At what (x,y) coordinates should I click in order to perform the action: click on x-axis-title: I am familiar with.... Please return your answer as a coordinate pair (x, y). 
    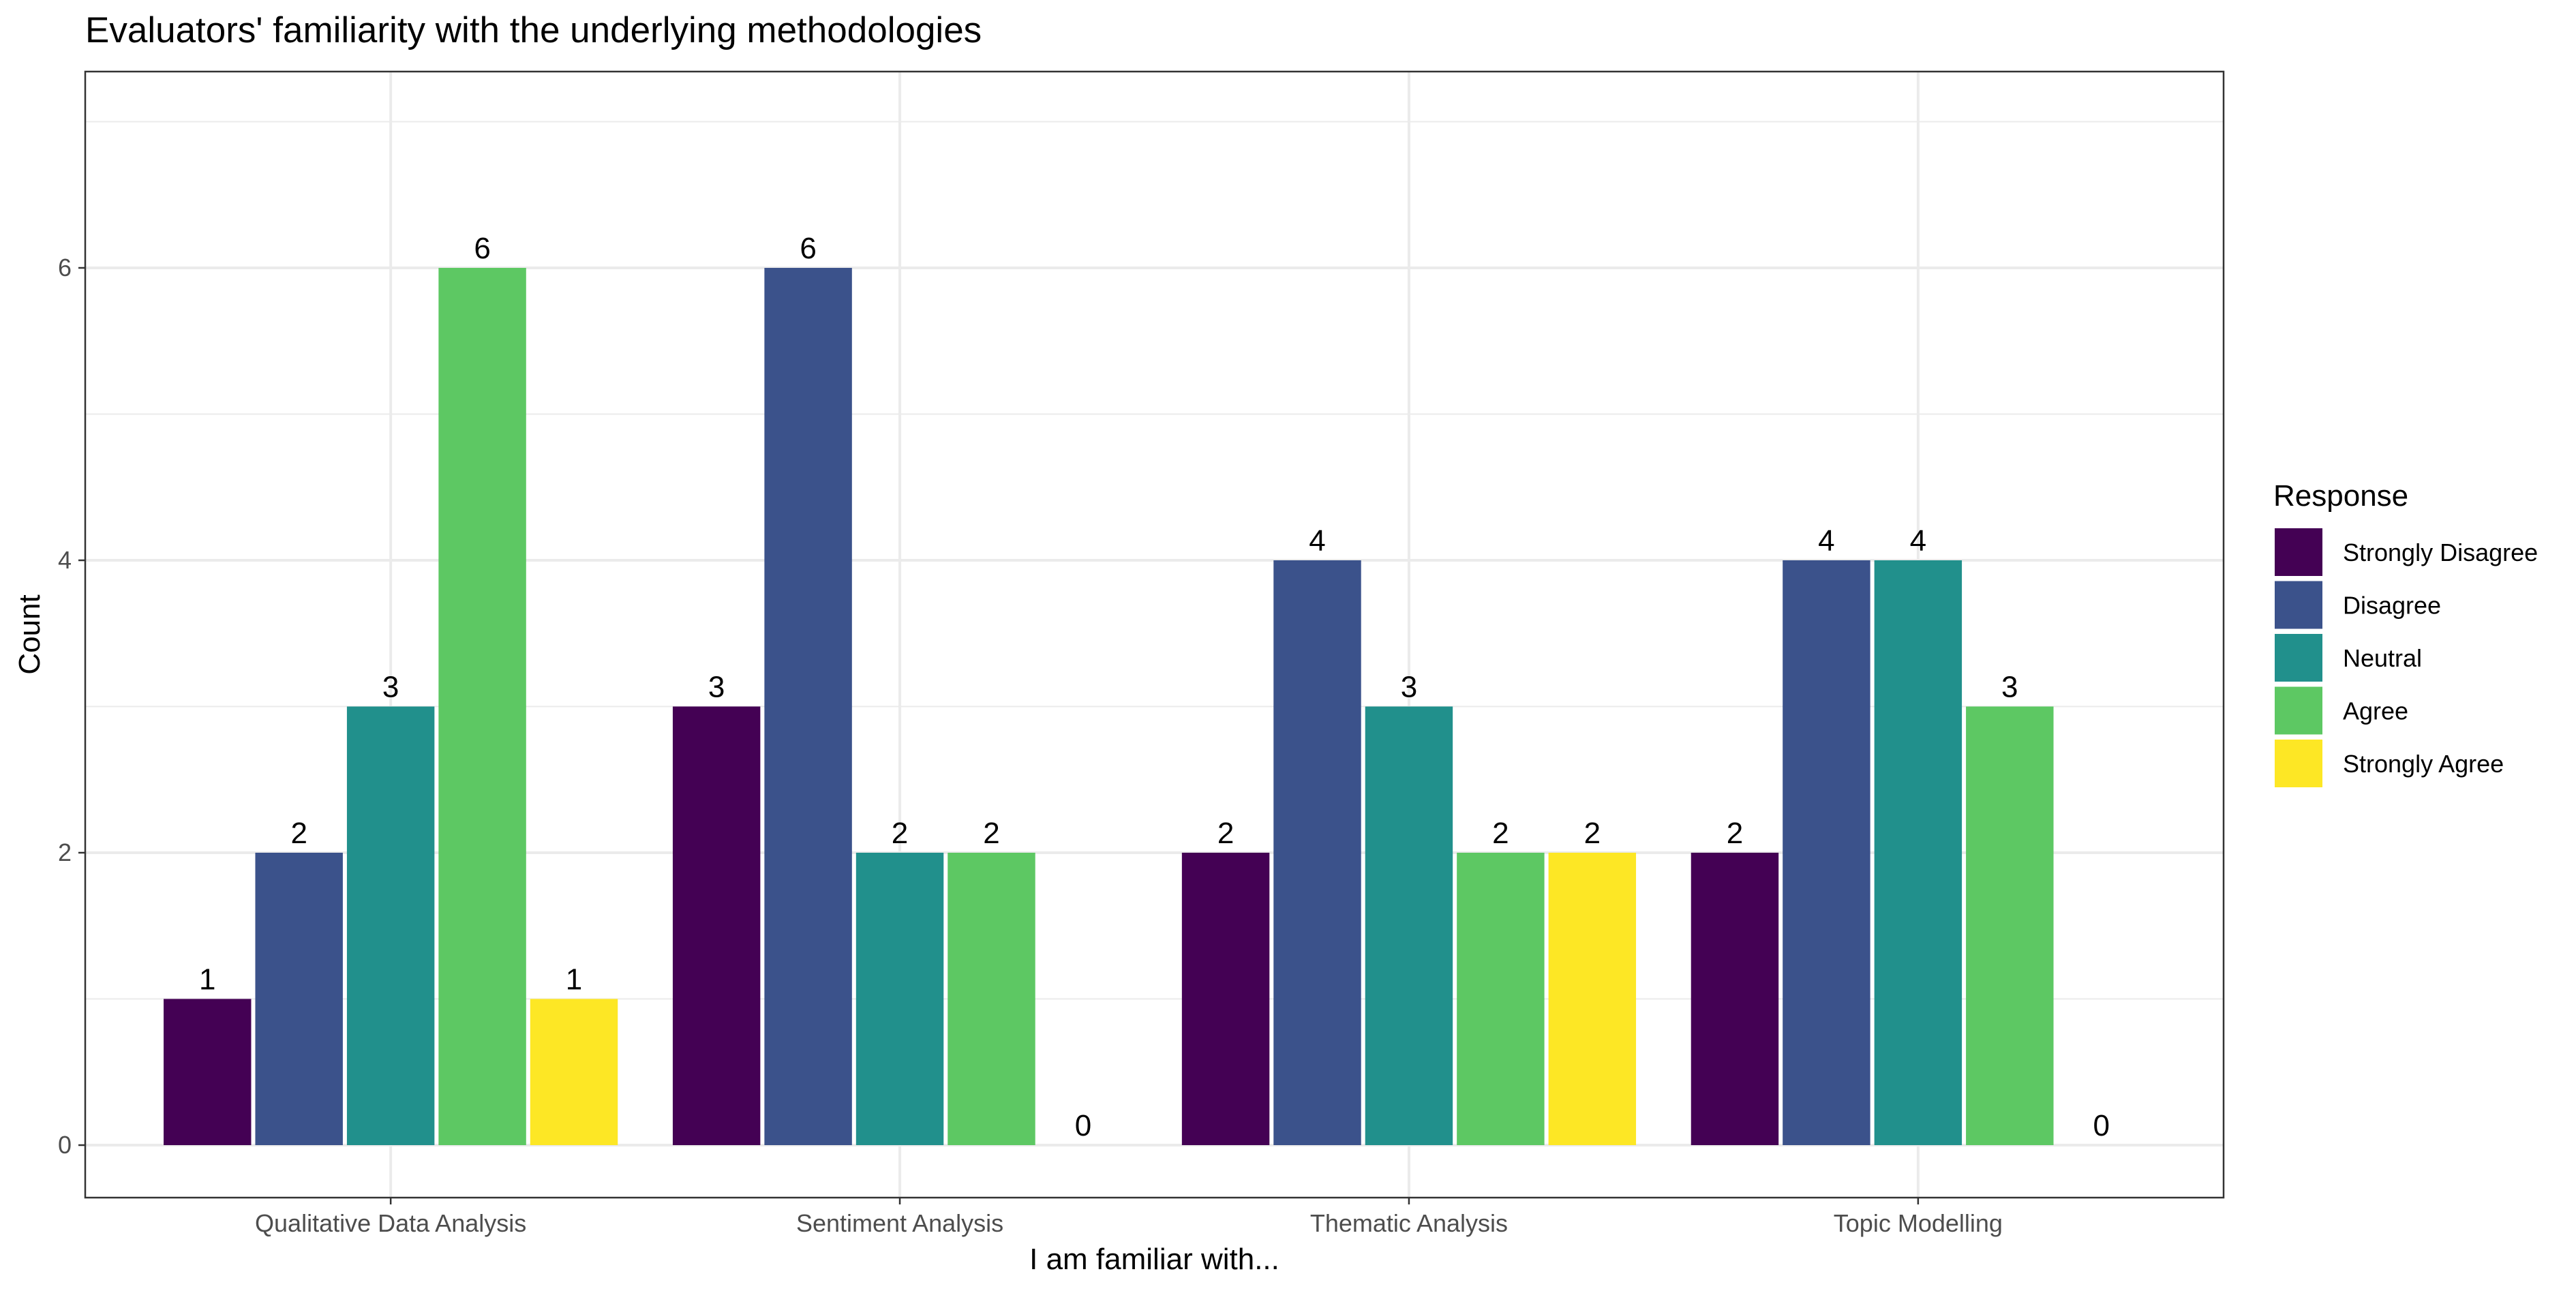
    Looking at the image, I should click on (1154, 1259).